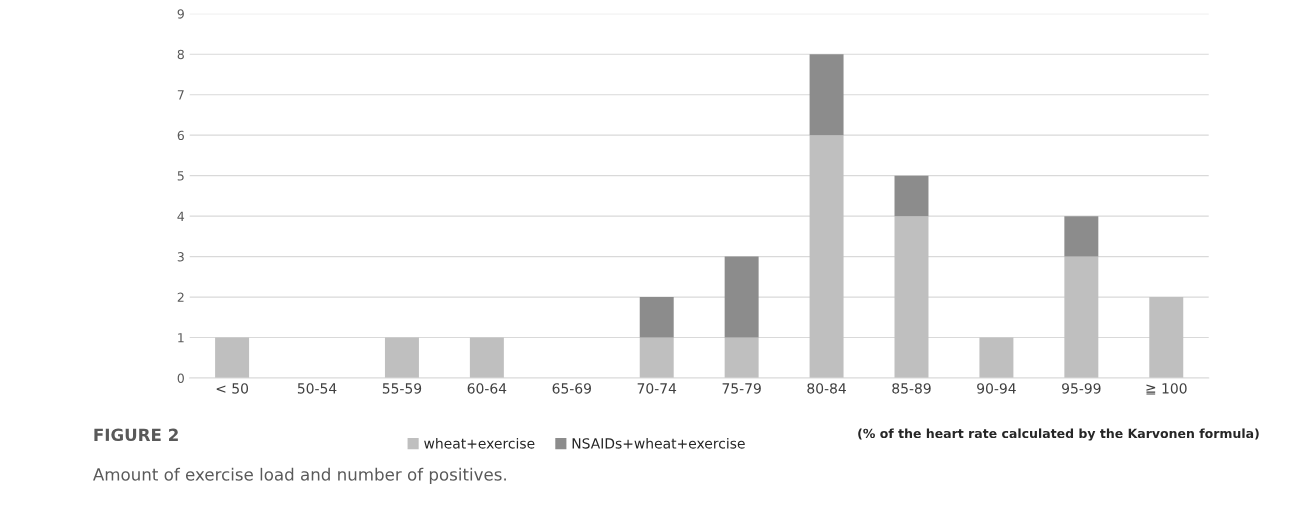 This screenshot has height=528, width=1290. Describe the element at coordinates (180, 176) in the screenshot. I see `y-tick-label: 5` at that location.